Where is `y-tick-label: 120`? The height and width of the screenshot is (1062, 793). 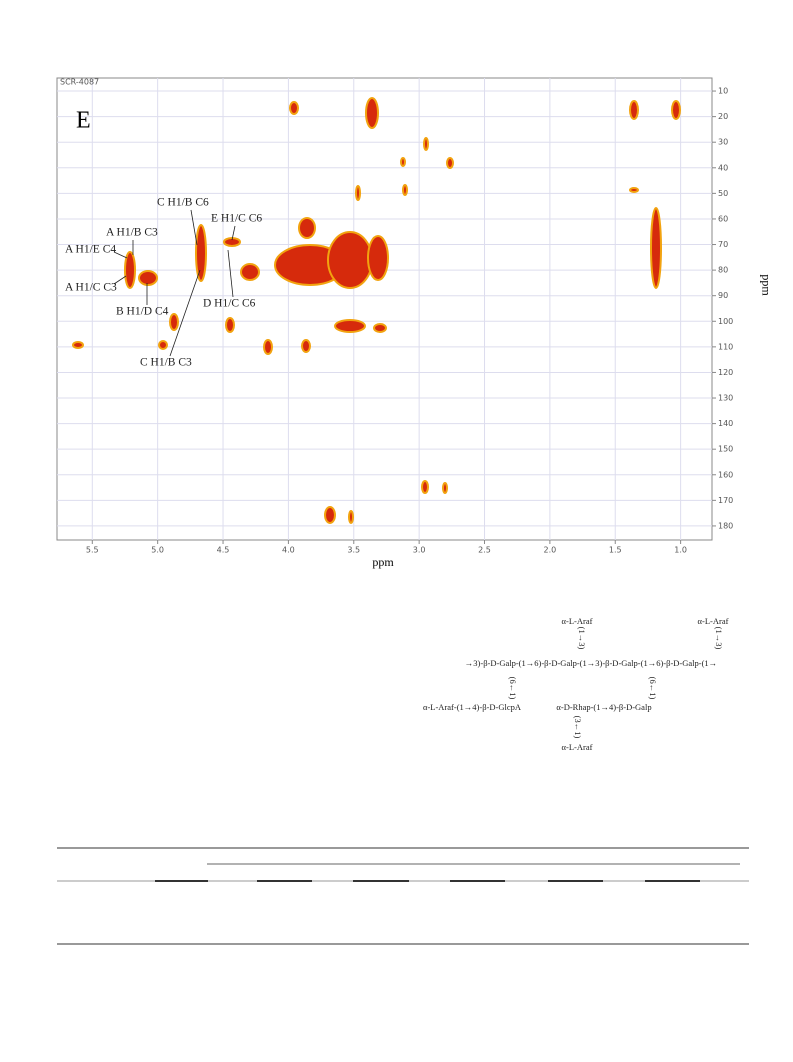
y-tick-label: 120 is located at coordinates (725, 372).